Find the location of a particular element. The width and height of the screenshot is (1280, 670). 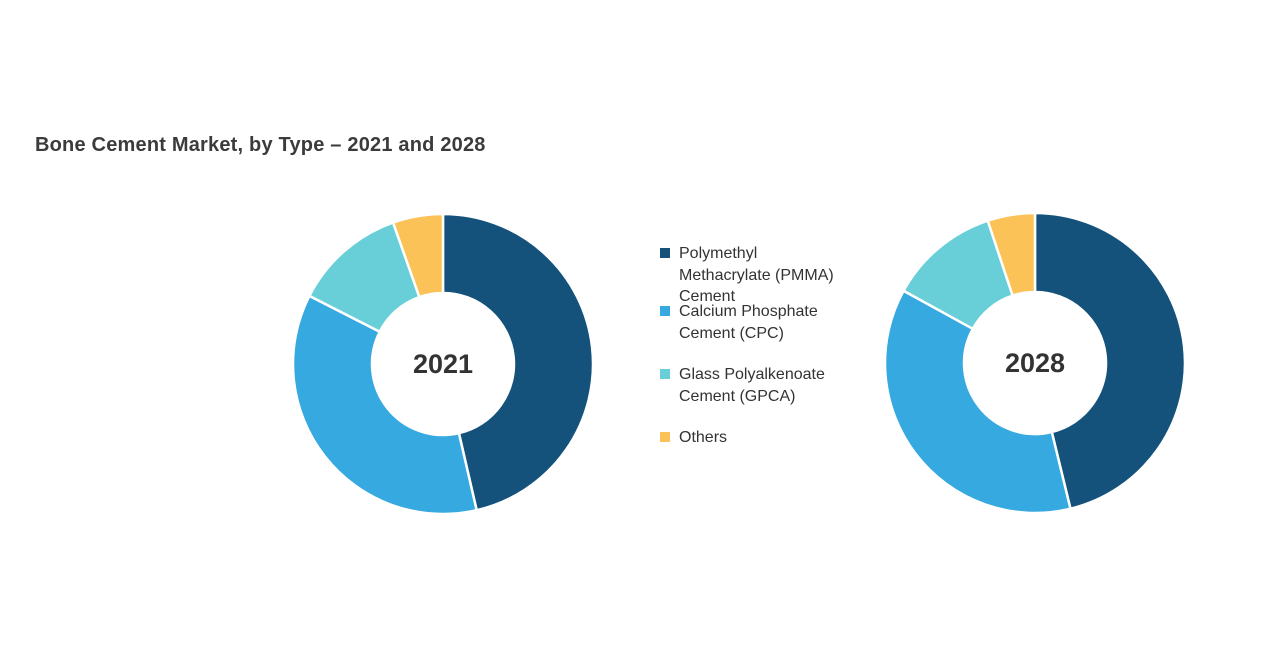

donut-slice-others-2021 is located at coordinates (418, 255).